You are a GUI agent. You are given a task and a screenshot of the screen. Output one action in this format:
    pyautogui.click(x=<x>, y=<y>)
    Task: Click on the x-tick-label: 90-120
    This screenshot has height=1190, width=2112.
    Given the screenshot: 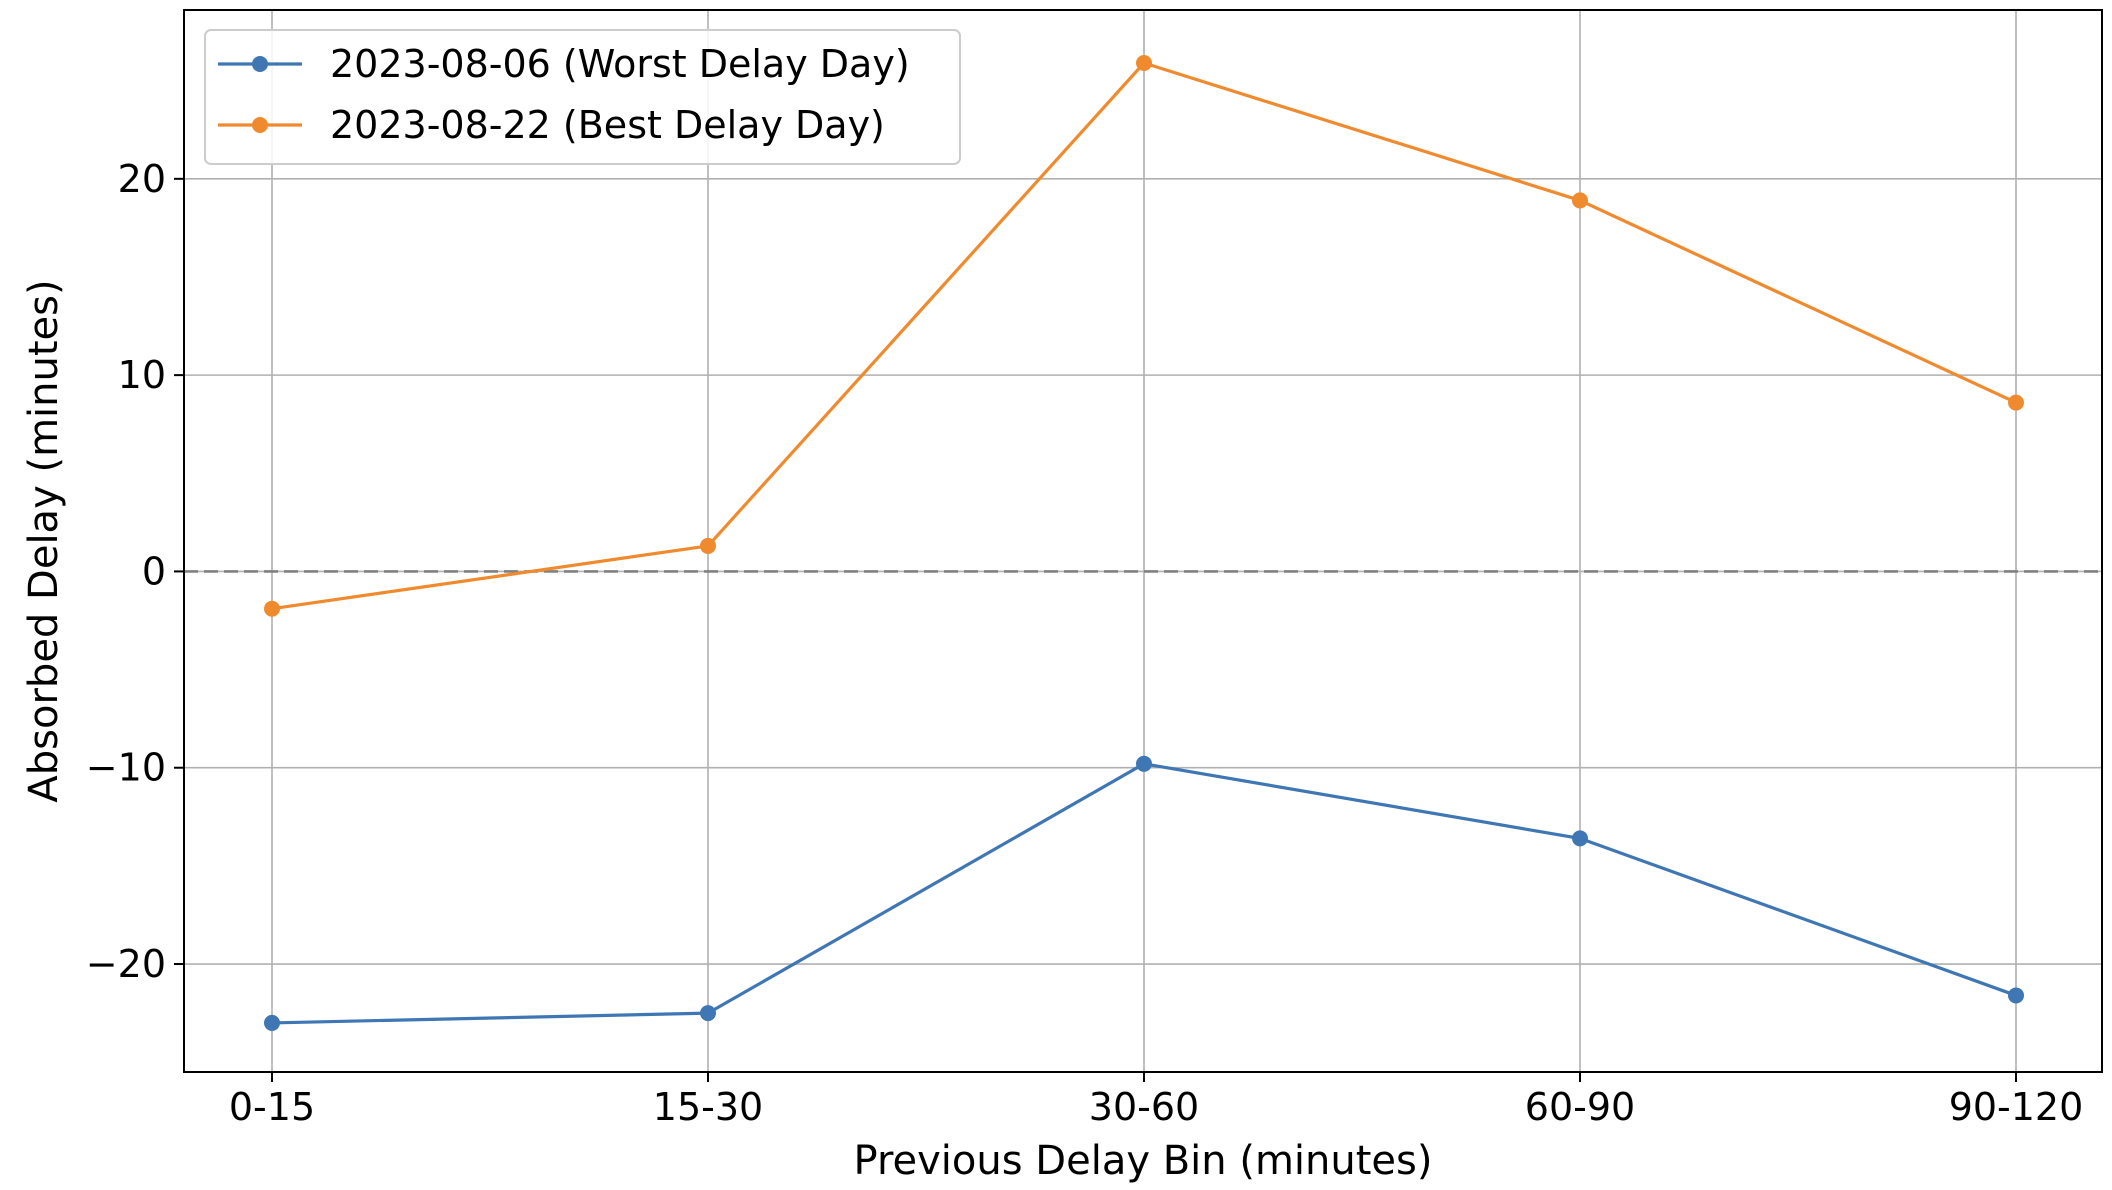 What is the action you would take?
    pyautogui.click(x=2016, y=1107)
    